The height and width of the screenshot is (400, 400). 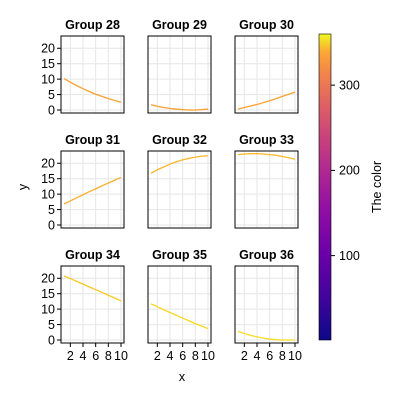 What do you see at coordinates (351, 187) in the screenshot?
I see `colorbar: 100 200 300 The color` at bounding box center [351, 187].